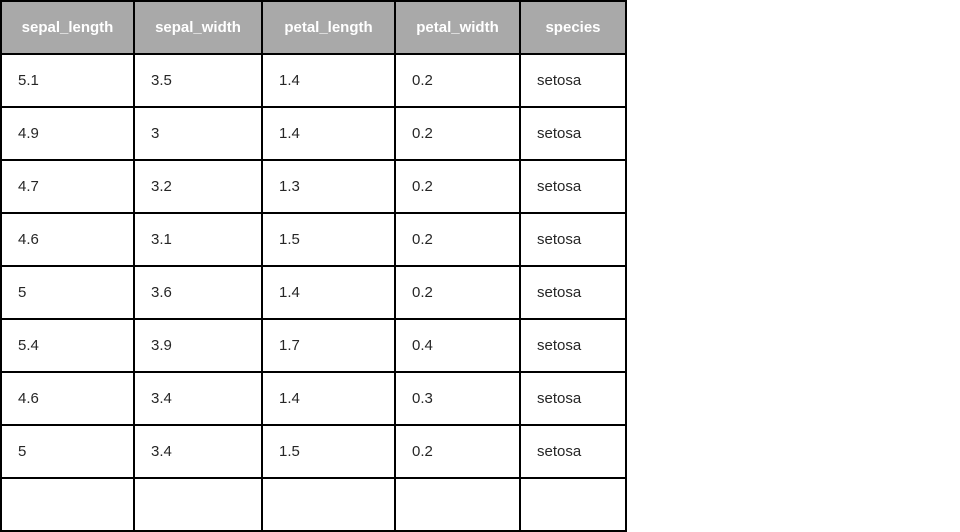 The width and height of the screenshot is (960, 532). I want to click on table-row: 4.9 3 1.4 0.2 setosa, so click(313, 133).